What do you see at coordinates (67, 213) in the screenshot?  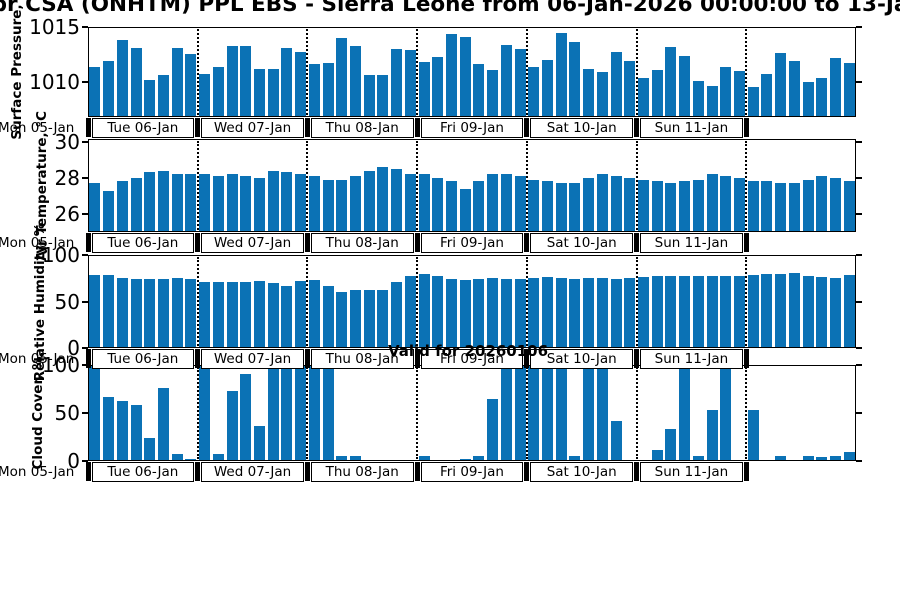 I see `y-tick-label: 26` at bounding box center [67, 213].